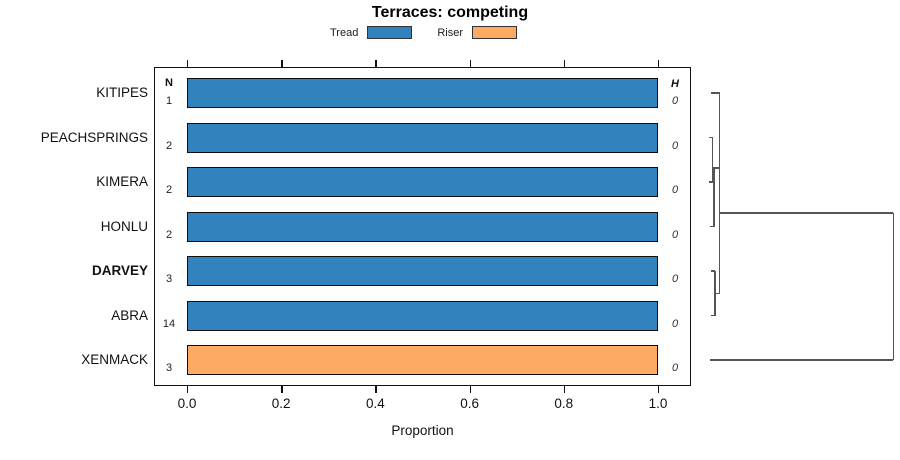 The height and width of the screenshot is (460, 900). Describe the element at coordinates (169, 83) in the screenshot. I see `n-column-header: N` at that location.